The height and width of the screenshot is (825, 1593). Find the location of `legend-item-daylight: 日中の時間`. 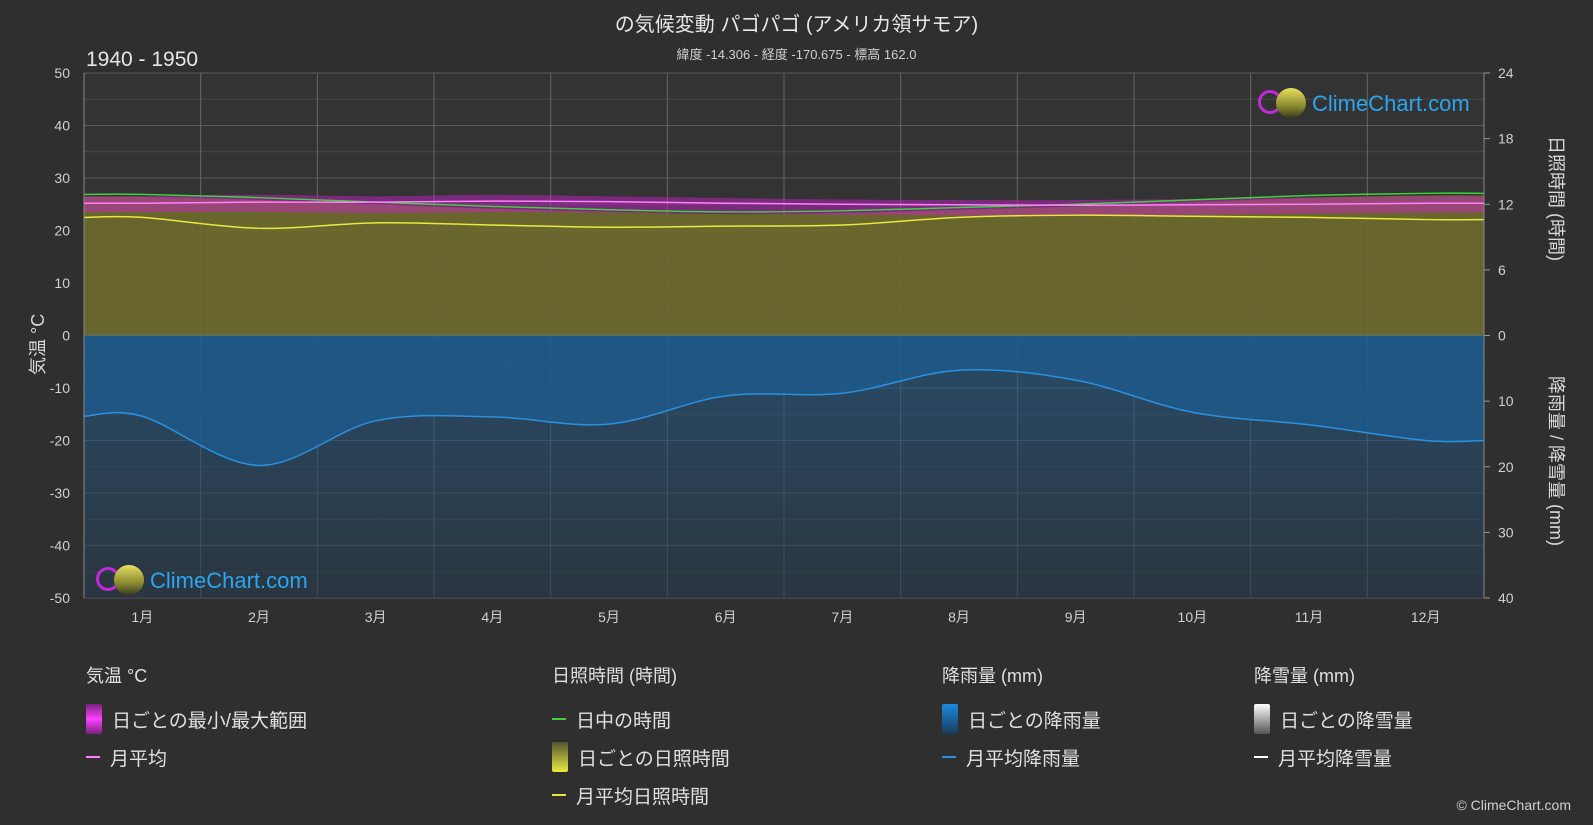

legend-item-daylight: 日中の時間 is located at coordinates (641, 719).